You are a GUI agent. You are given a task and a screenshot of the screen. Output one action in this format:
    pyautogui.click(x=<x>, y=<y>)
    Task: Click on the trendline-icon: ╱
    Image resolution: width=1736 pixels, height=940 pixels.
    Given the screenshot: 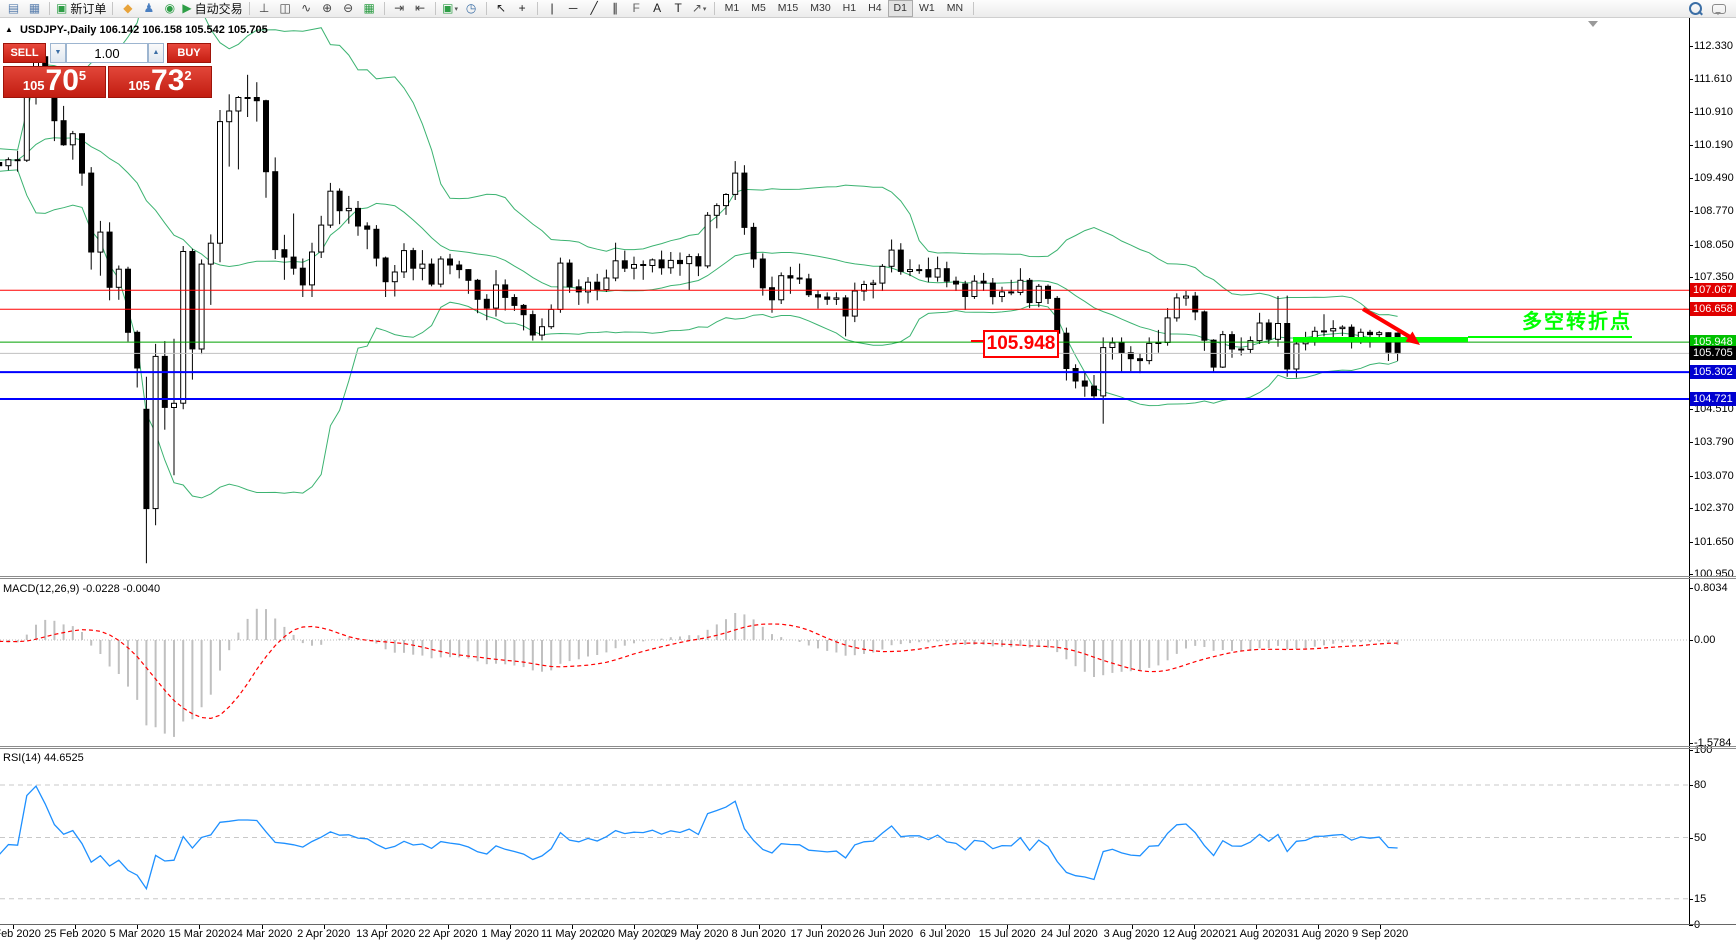 What is the action you would take?
    pyautogui.click(x=594, y=8)
    